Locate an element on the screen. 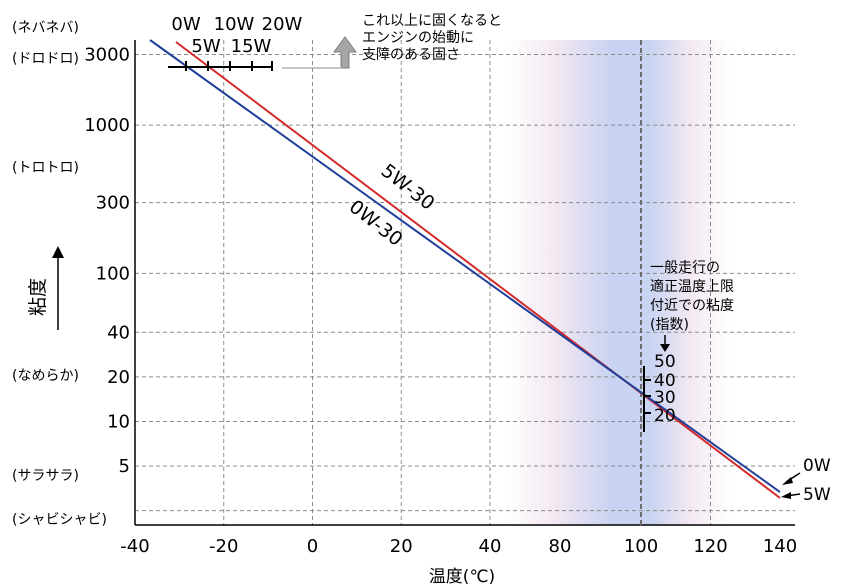 The image size is (854, 588). x-tick-label: -40 is located at coordinates (134, 546).